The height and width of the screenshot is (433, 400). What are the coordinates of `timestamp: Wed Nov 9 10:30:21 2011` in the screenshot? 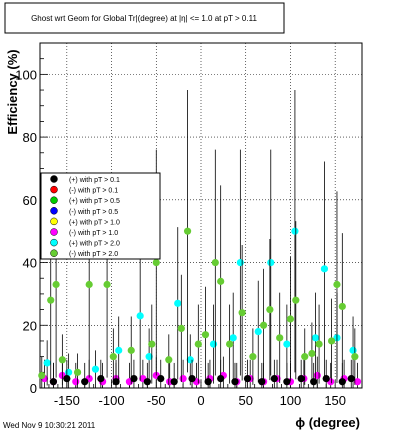 It's located at (49, 425).